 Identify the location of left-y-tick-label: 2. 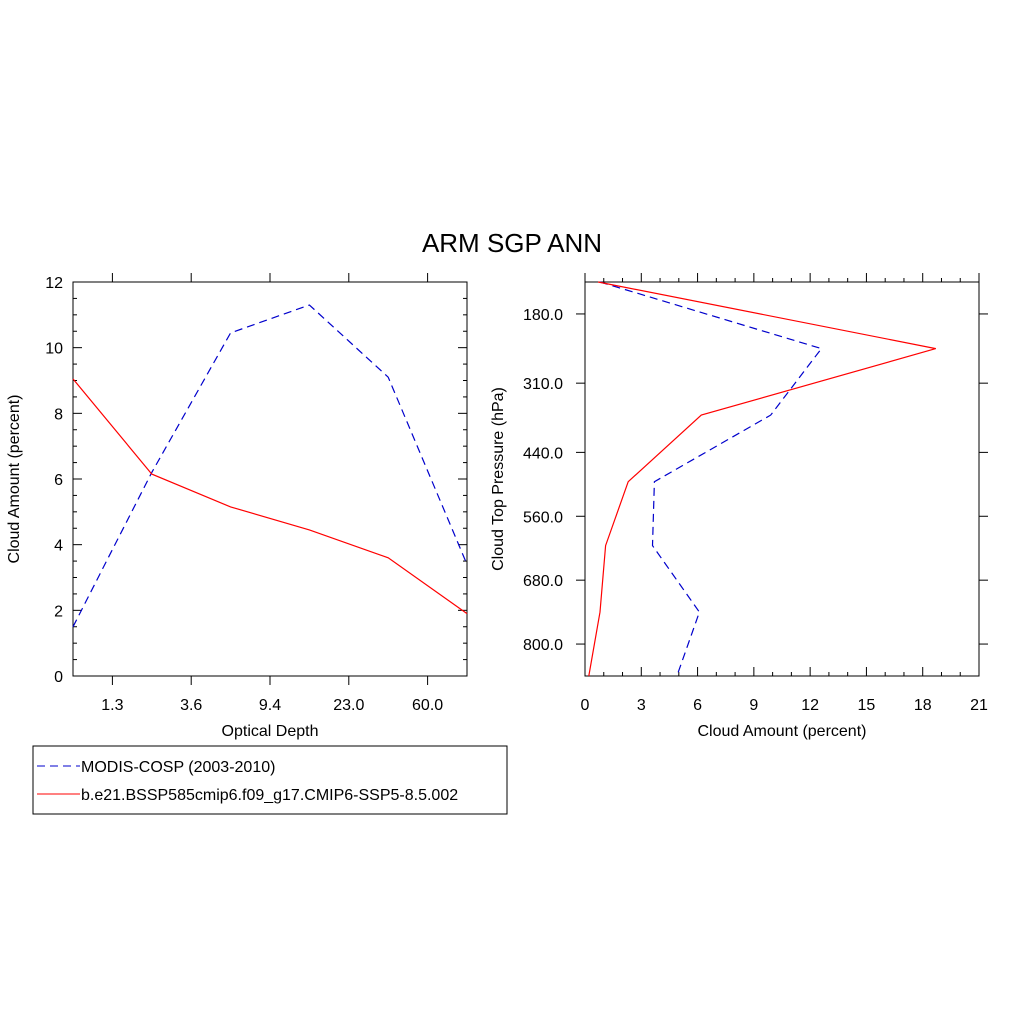
(58, 611).